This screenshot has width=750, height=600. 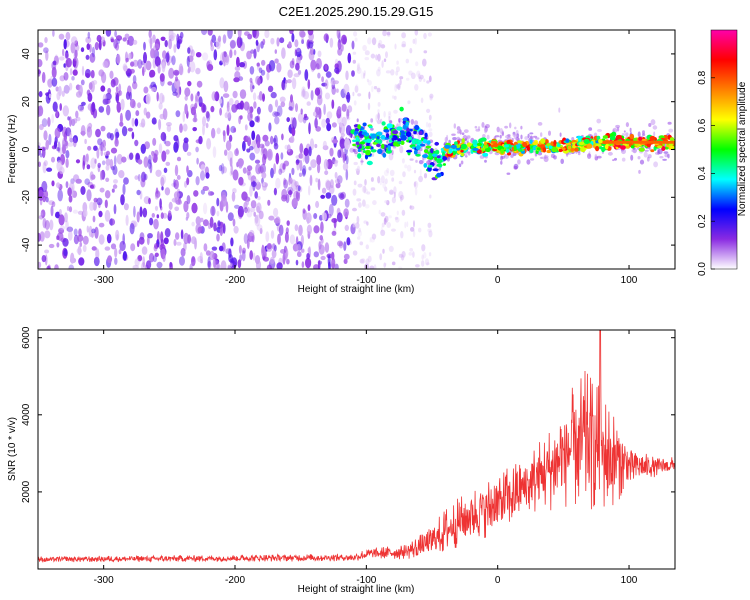 What do you see at coordinates (702, 173) in the screenshot?
I see `colorbar-tick-label: 0.4` at bounding box center [702, 173].